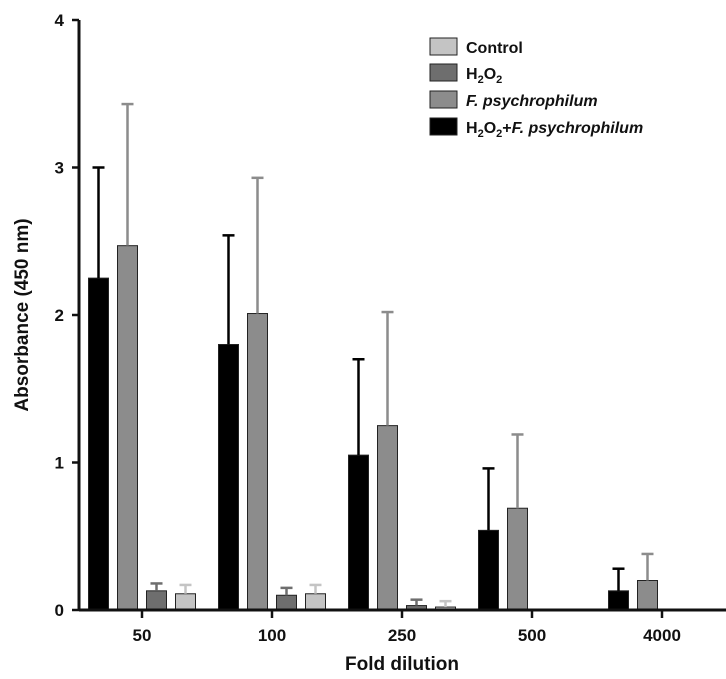 This screenshot has width=726, height=679. What do you see at coordinates (59, 315) in the screenshot?
I see `y-tick-label: 2` at bounding box center [59, 315].